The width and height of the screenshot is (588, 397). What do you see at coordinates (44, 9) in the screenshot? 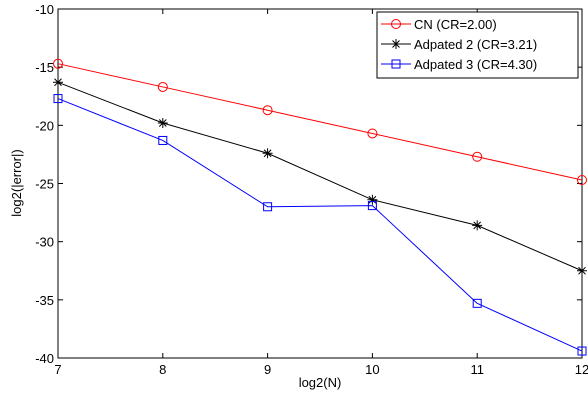
I see `y-tick-label: -10` at bounding box center [44, 9].